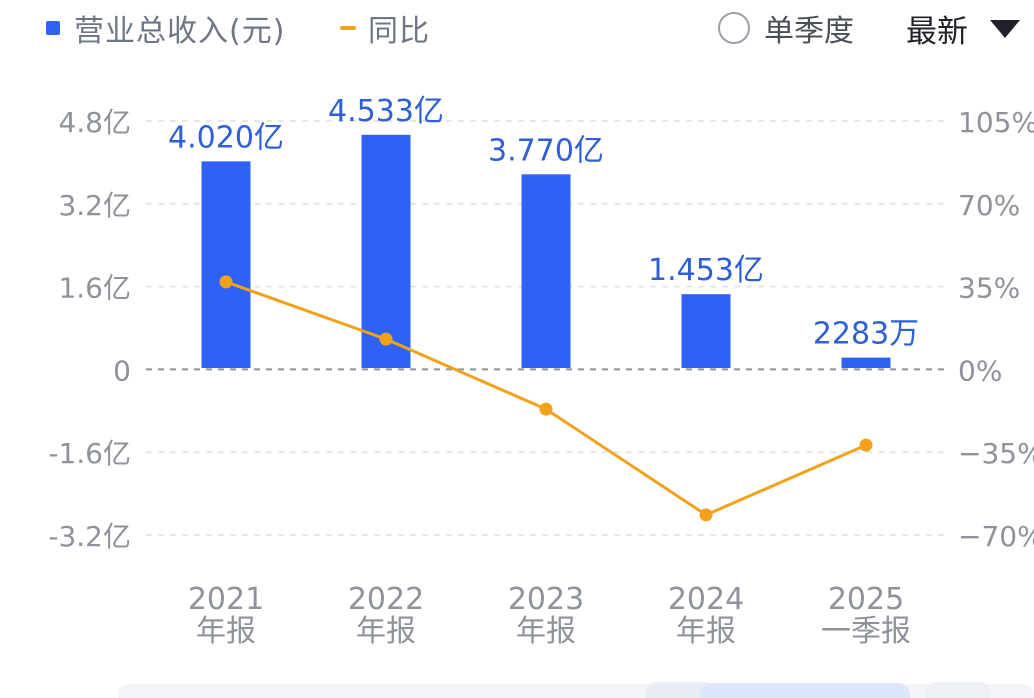 The height and width of the screenshot is (698, 1034). Describe the element at coordinates (958, 690) in the screenshot. I see `bottom-tab-right` at that location.